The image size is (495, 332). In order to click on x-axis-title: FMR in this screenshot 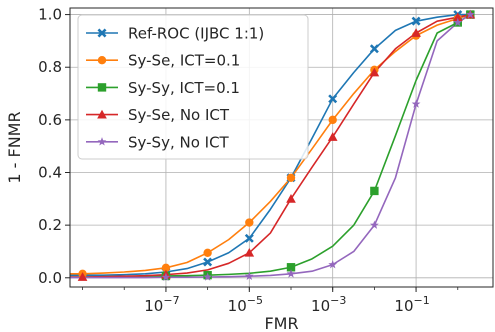, I will do `click(281, 323)`.